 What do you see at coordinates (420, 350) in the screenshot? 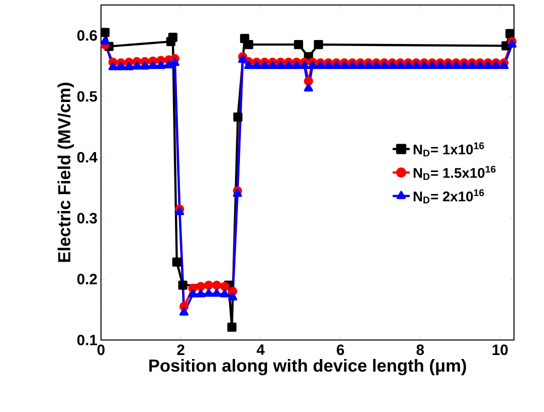
I see `x-tick-label: 8` at bounding box center [420, 350].